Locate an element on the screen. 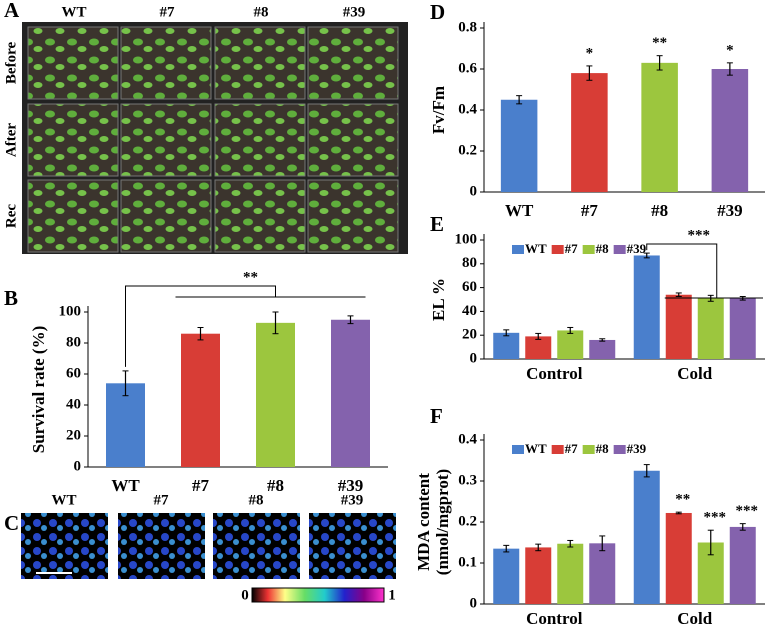  y-tick-label: 0.2 is located at coordinates (467, 521).